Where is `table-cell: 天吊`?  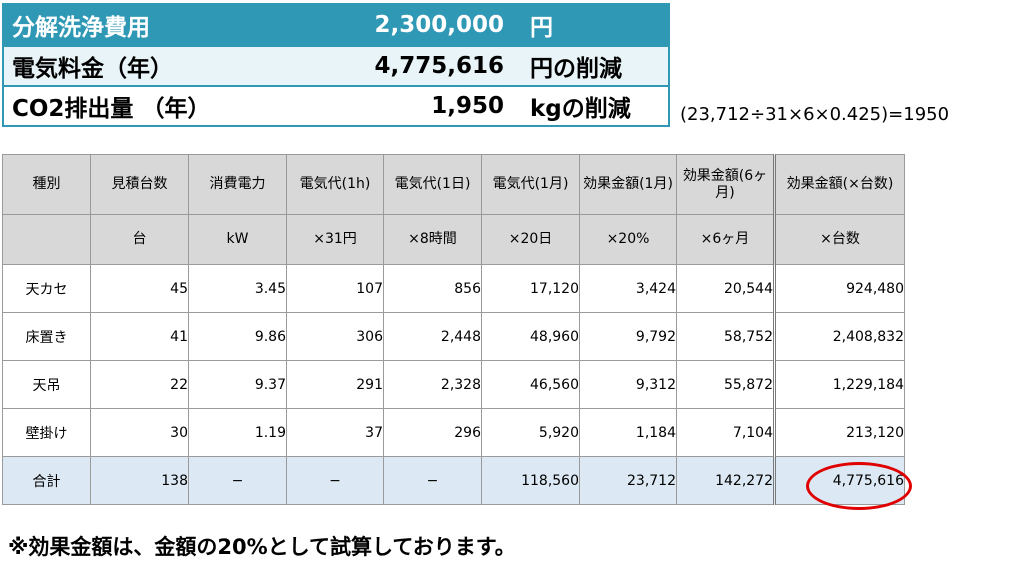 table-cell: 天吊 is located at coordinates (46, 384).